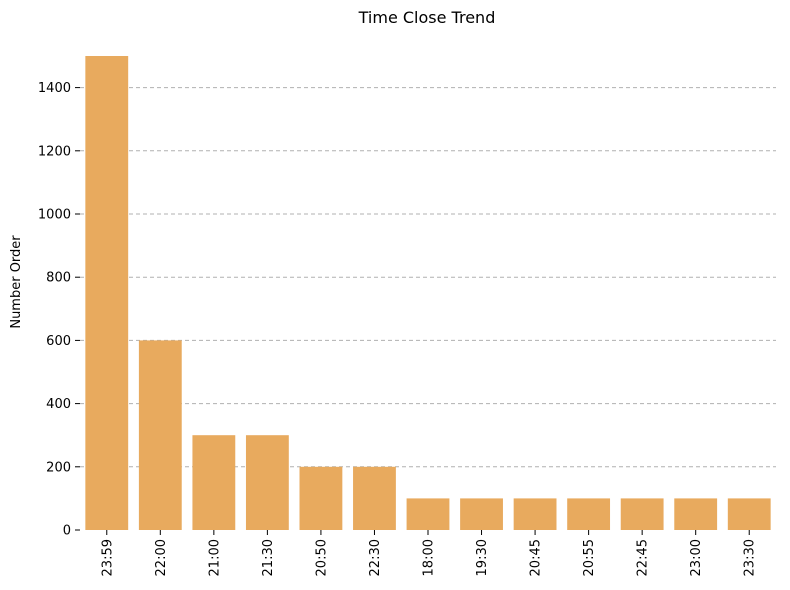 Image resolution: width=790 pixels, height=590 pixels. I want to click on x-tick-label: 23:59, so click(107, 557).